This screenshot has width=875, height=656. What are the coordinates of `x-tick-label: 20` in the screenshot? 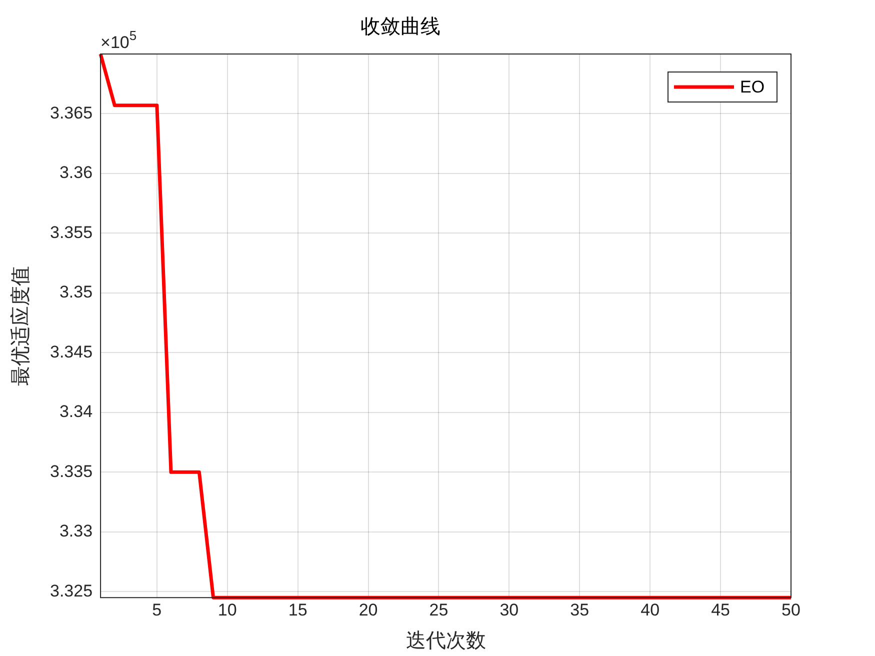 It's located at (368, 610).